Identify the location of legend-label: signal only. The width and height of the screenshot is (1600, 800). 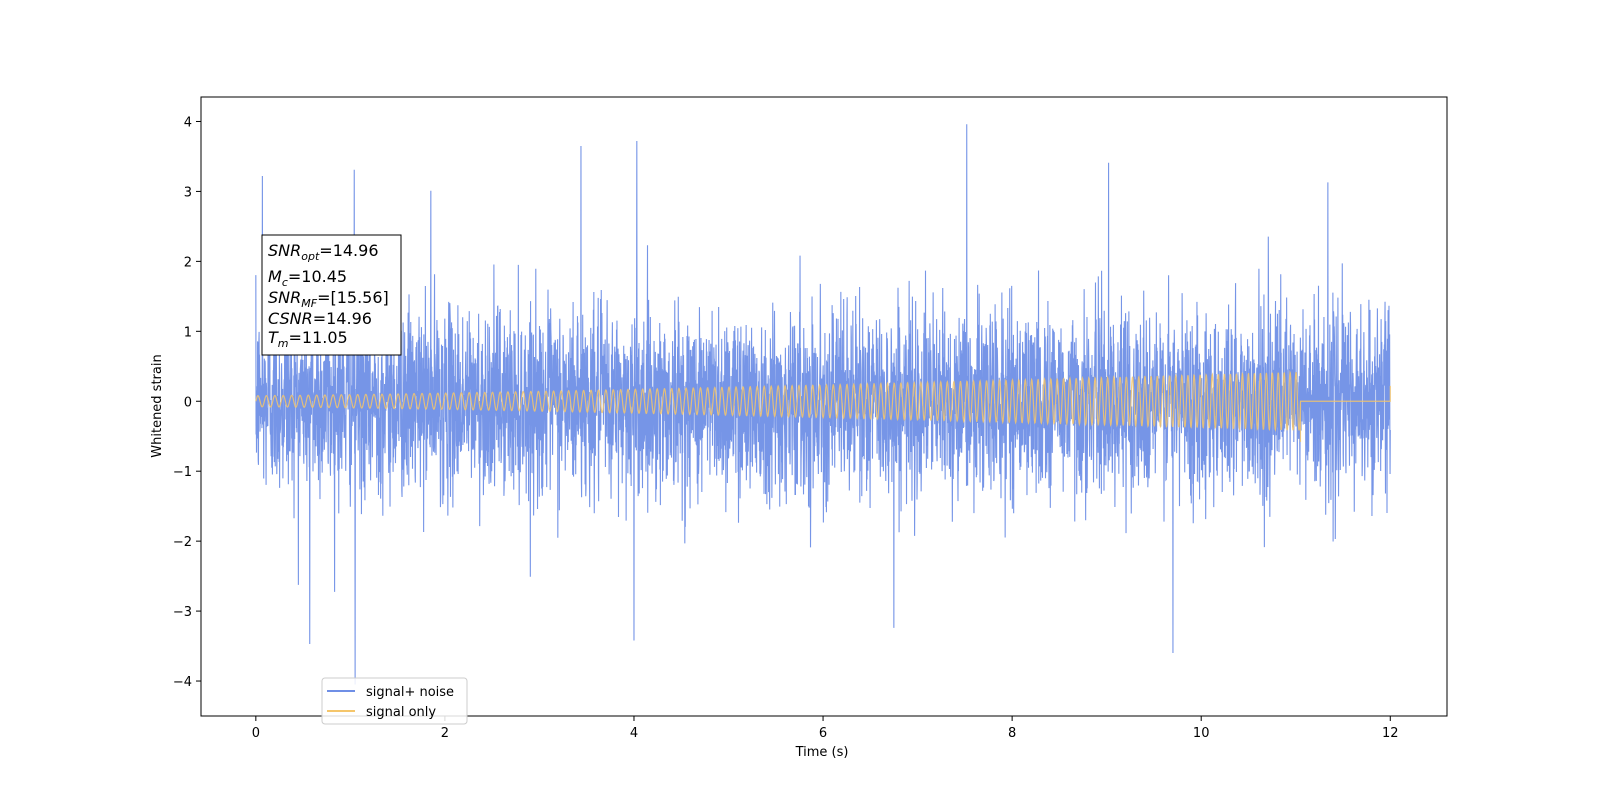
(401, 712).